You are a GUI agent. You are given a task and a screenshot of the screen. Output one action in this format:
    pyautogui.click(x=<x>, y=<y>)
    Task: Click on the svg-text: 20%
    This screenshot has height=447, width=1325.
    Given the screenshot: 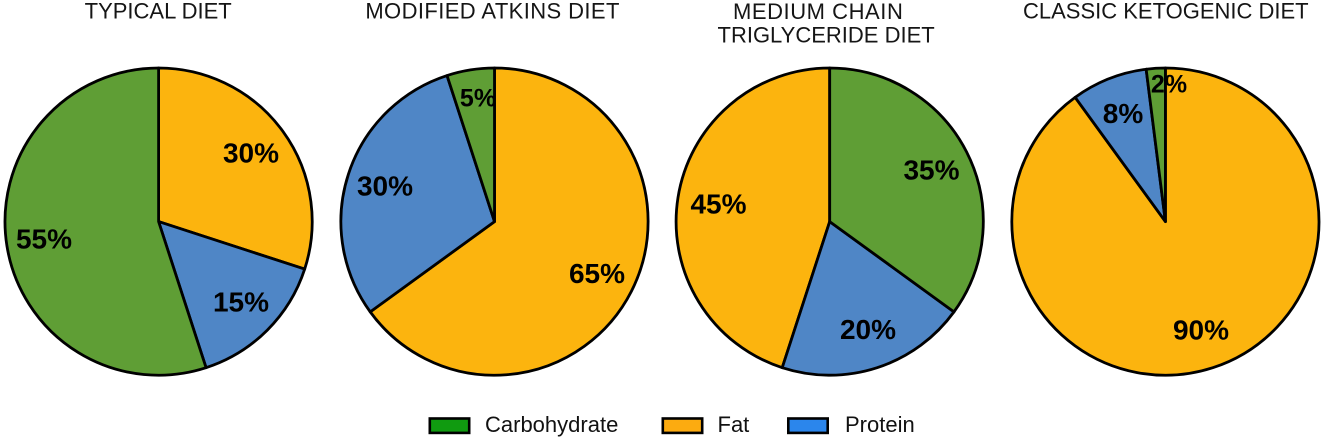 What is the action you would take?
    pyautogui.click(x=868, y=329)
    